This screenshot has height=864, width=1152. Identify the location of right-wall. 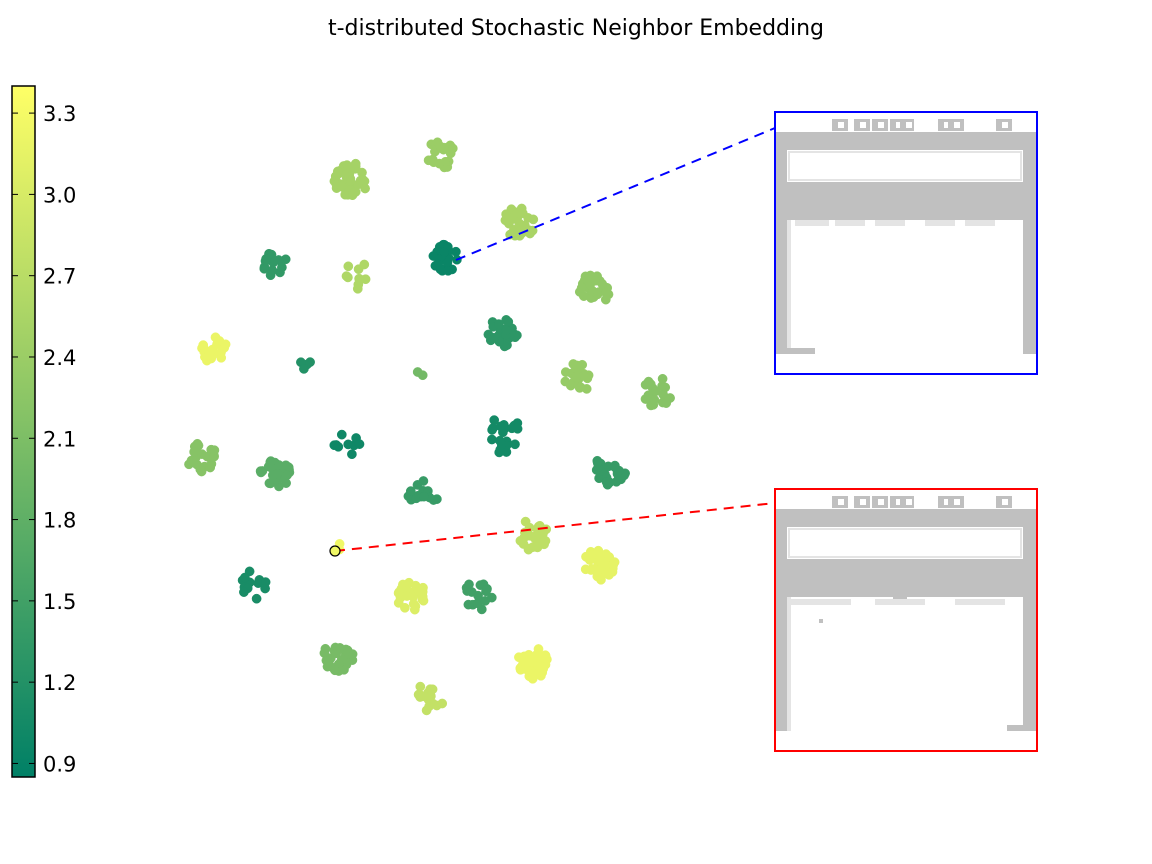
(1030, 664).